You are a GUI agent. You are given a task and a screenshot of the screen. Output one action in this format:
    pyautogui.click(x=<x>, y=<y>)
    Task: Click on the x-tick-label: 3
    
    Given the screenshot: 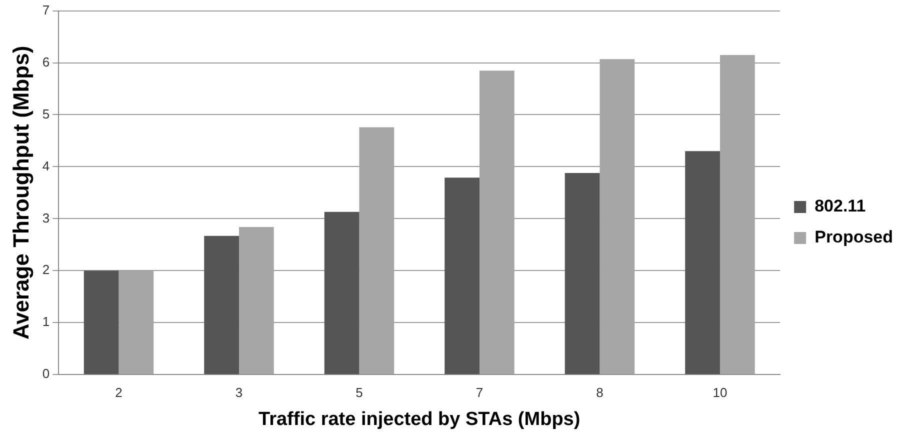 What is the action you would take?
    pyautogui.click(x=239, y=392)
    